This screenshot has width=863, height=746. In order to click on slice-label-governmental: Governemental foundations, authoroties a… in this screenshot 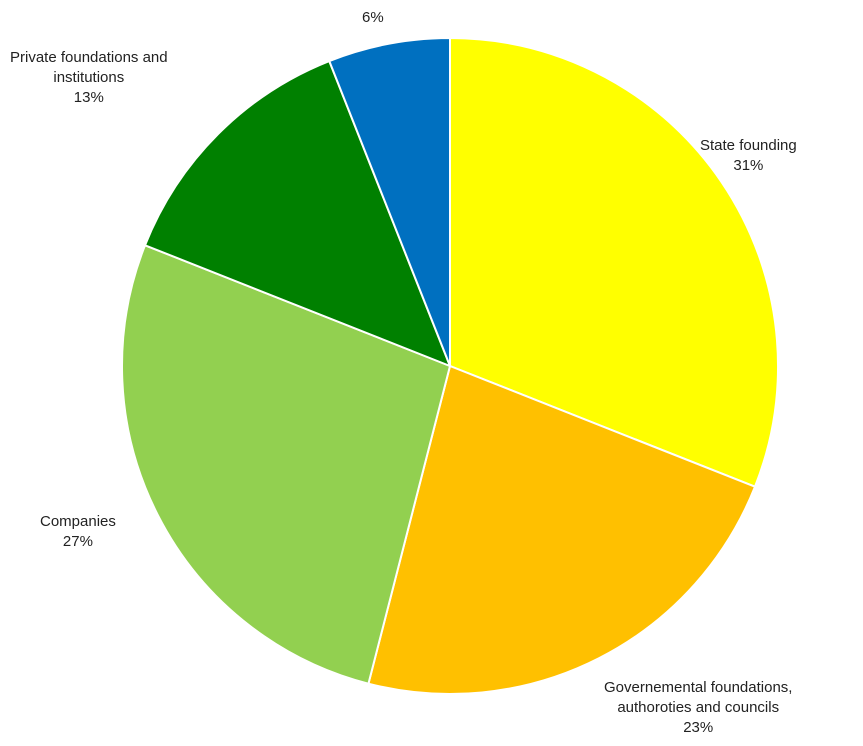, I will do `click(698, 708)`.